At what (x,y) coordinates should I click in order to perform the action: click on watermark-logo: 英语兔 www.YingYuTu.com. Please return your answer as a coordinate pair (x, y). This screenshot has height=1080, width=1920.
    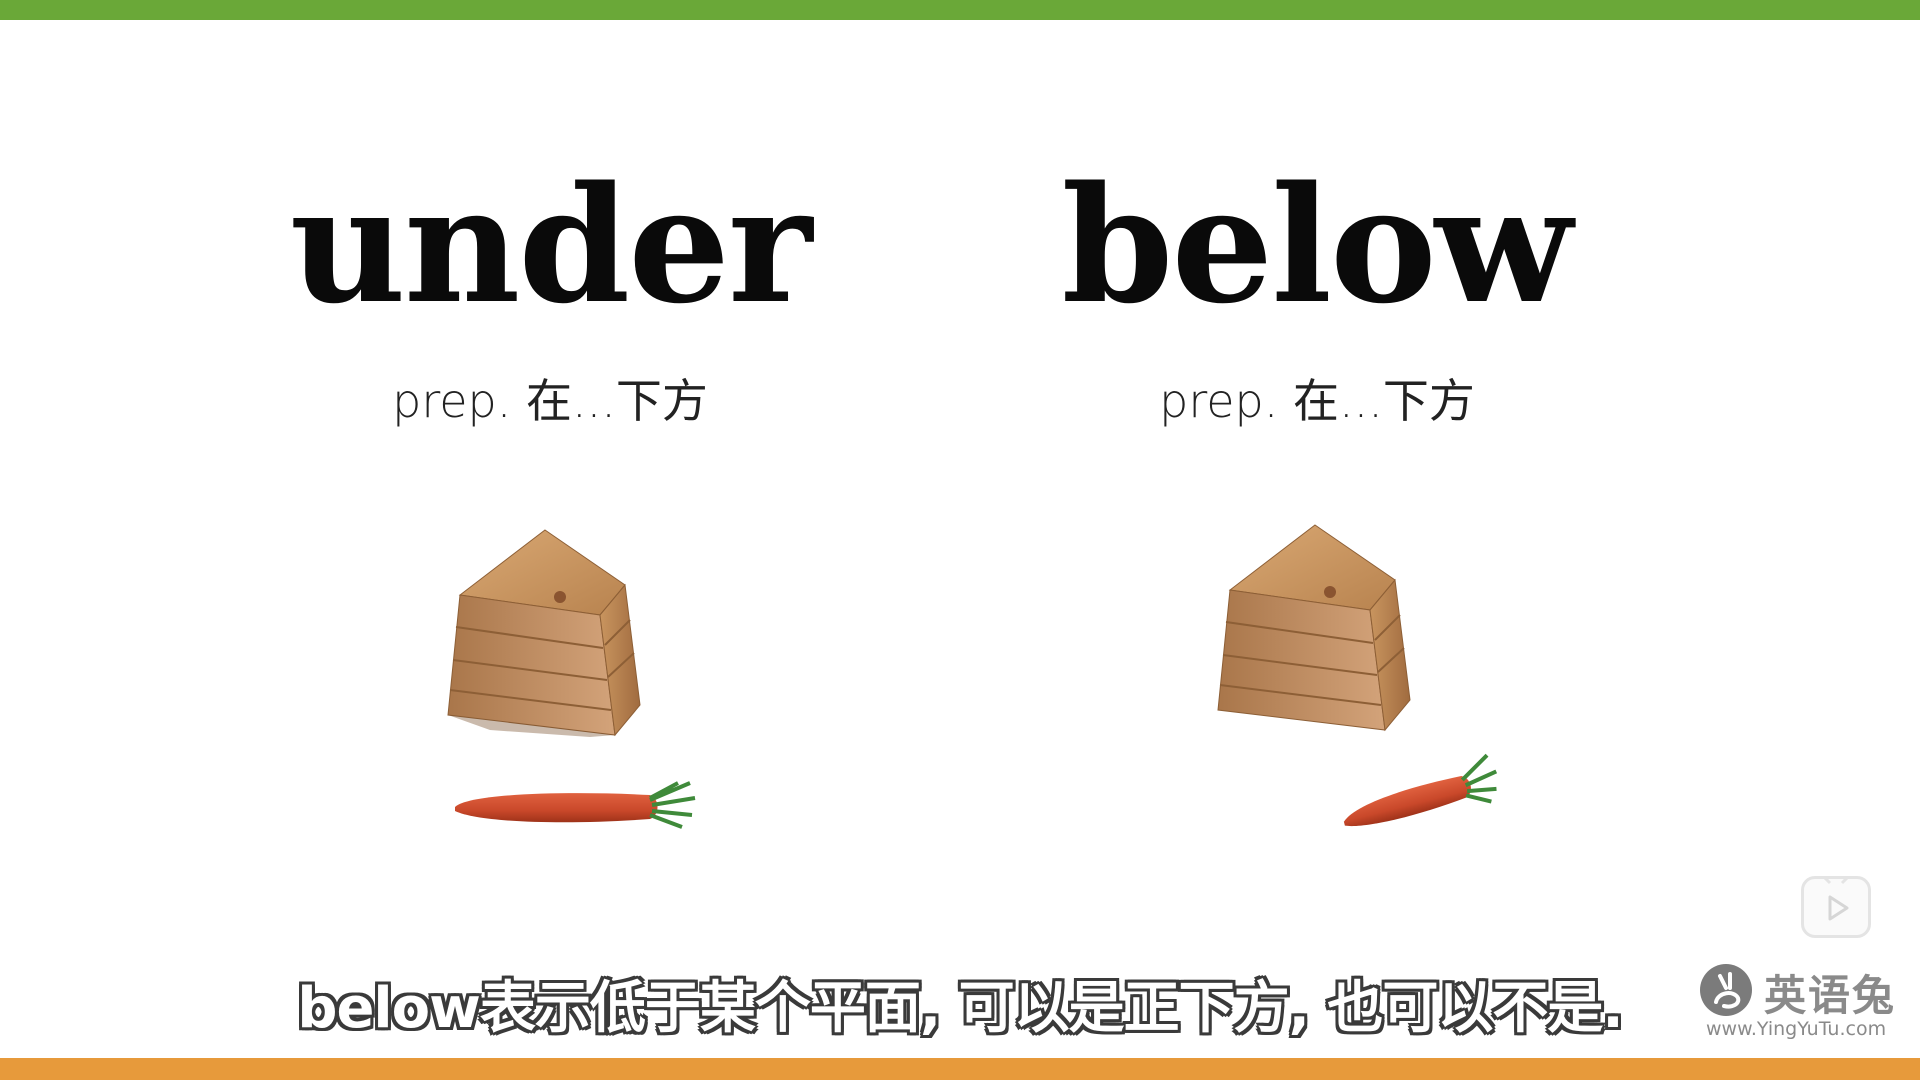
    Looking at the image, I should click on (1800, 1002).